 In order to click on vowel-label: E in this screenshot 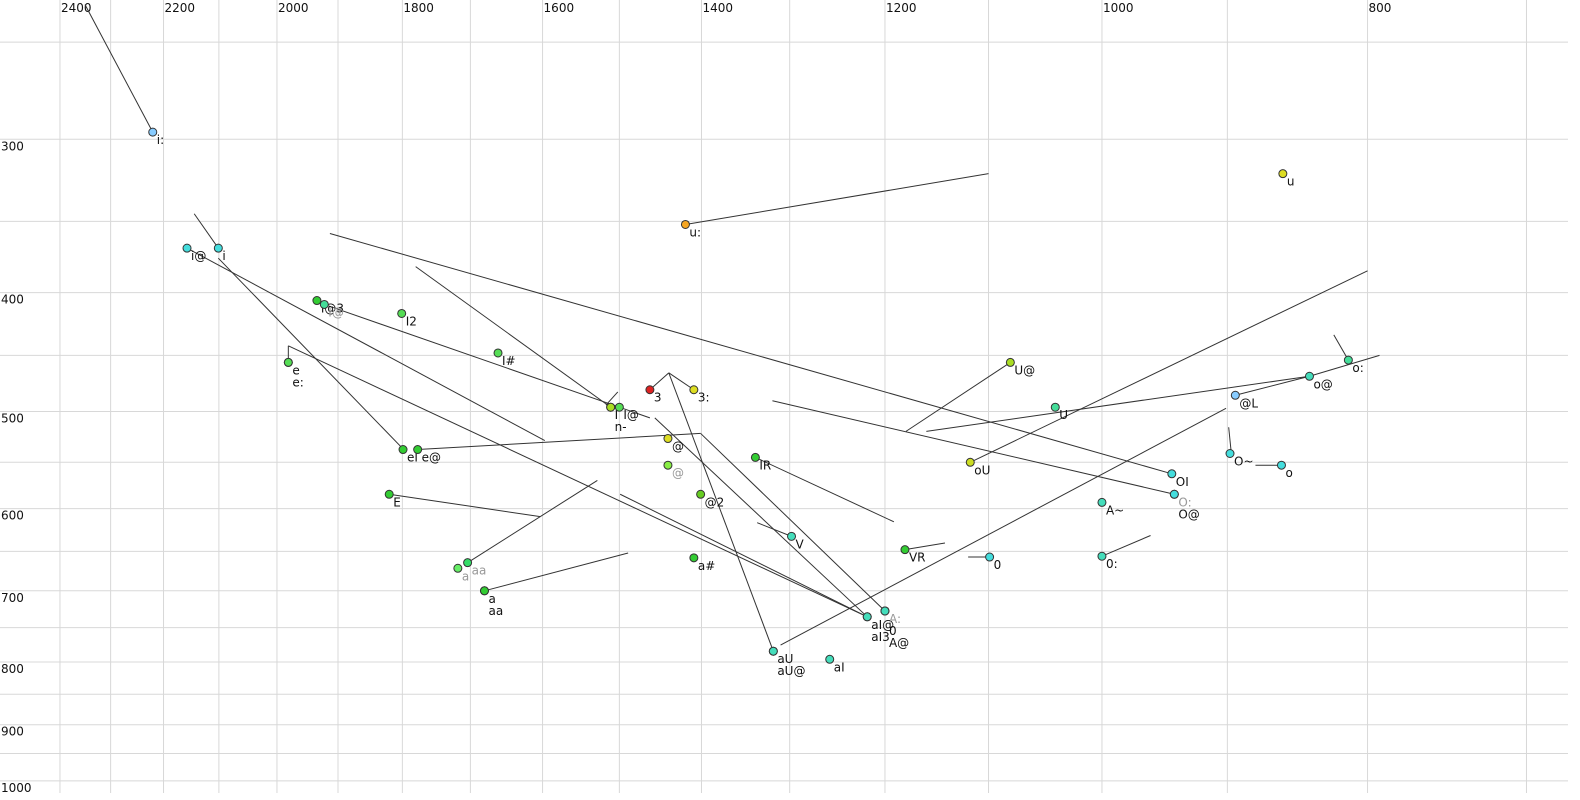, I will do `click(397, 502)`.